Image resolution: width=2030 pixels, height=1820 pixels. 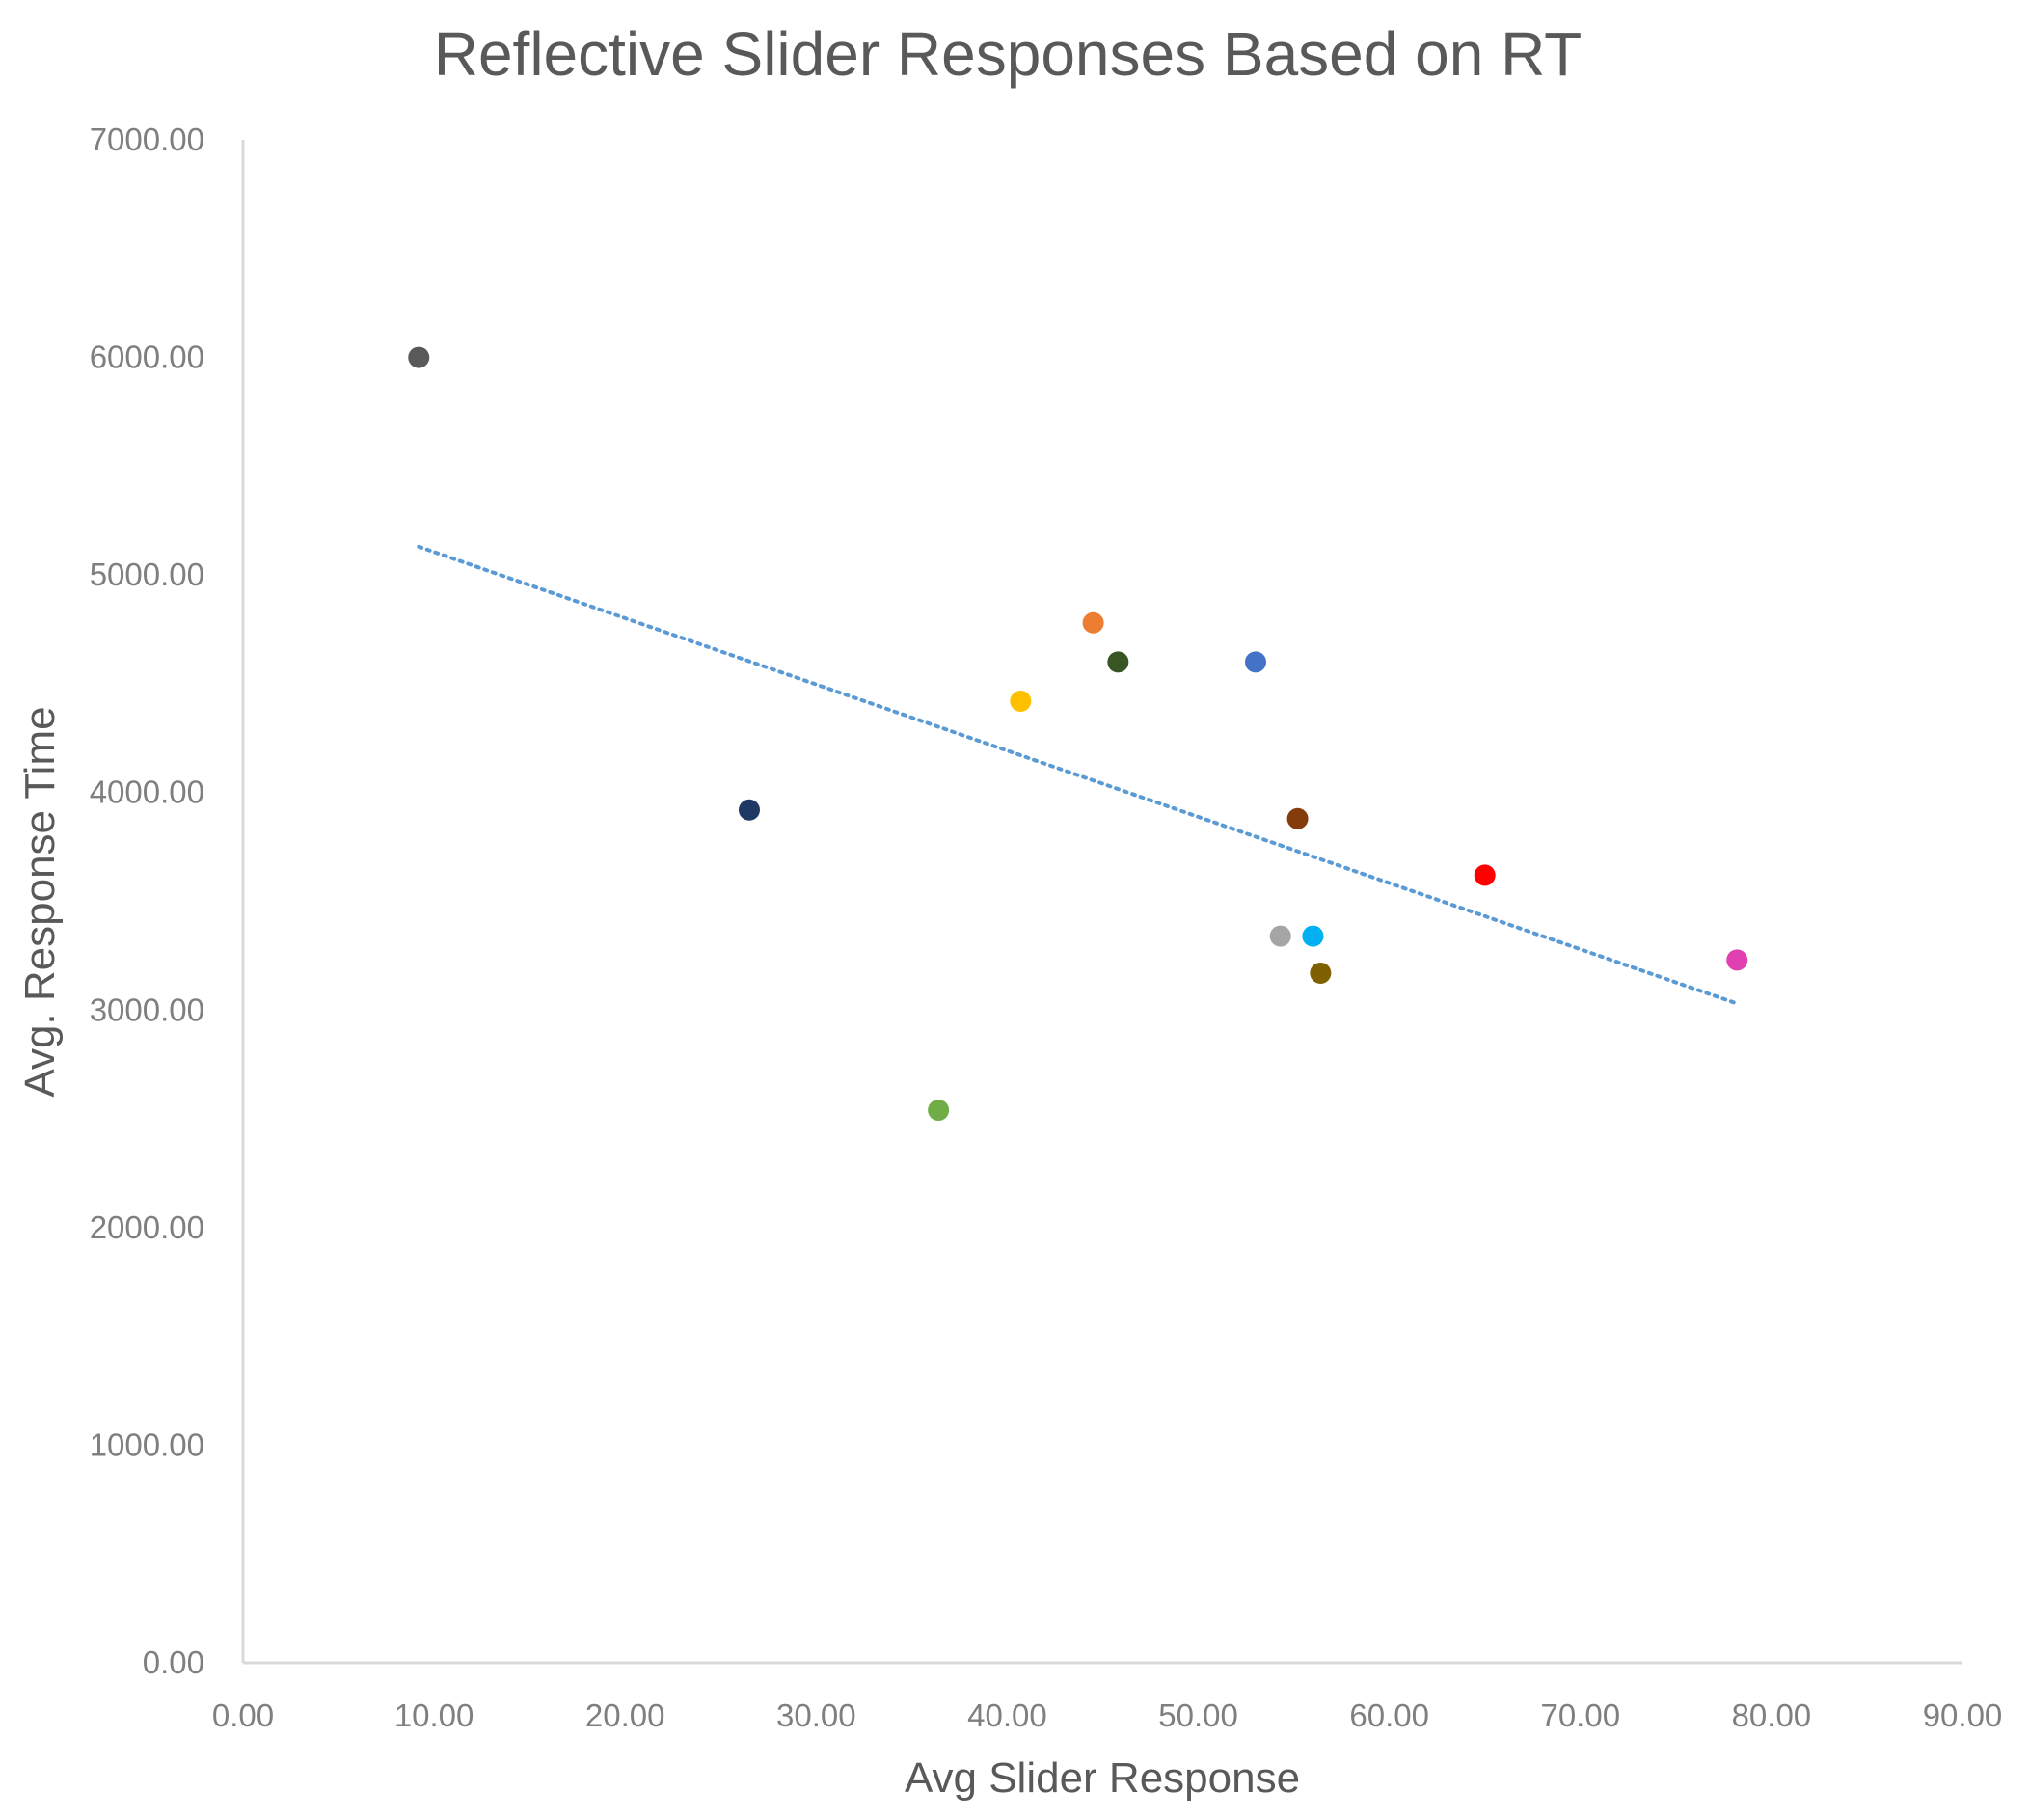 I want to click on x-tick-label: 20.00, so click(x=625, y=1715).